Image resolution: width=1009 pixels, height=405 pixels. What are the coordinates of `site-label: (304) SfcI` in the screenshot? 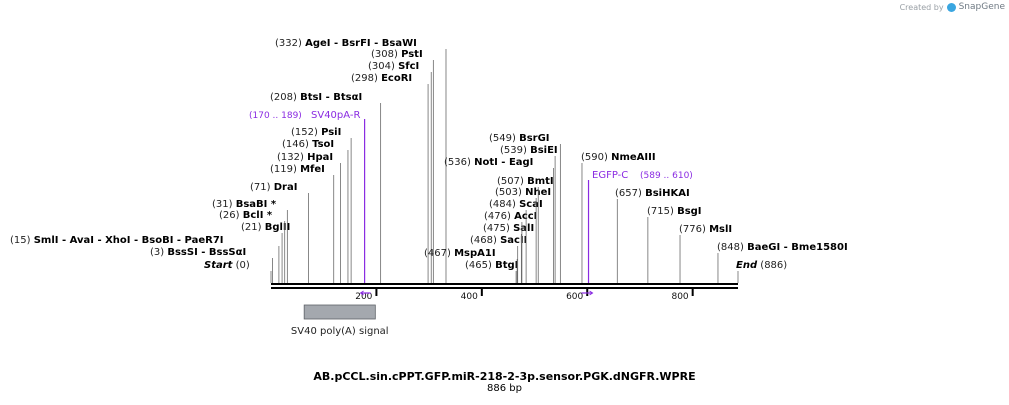 It's located at (393, 66).